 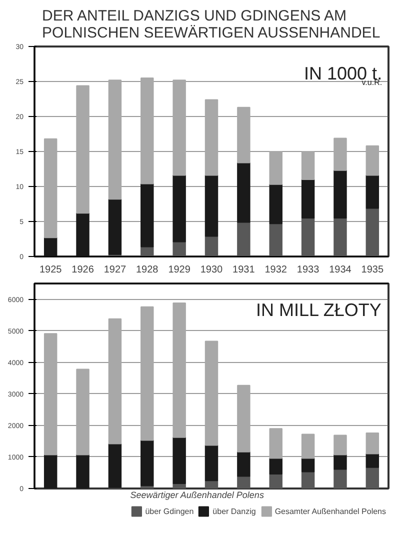 I want to click on x-tick-label: 1932, so click(x=276, y=270).